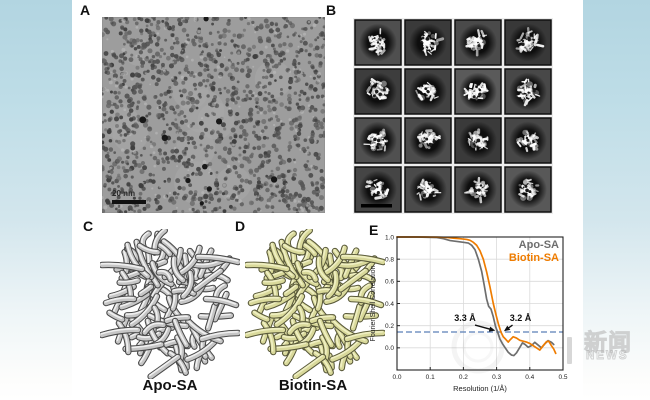 The height and width of the screenshot is (400, 650). What do you see at coordinates (331, 10) in the screenshot?
I see `panel-b-label: B` at bounding box center [331, 10].